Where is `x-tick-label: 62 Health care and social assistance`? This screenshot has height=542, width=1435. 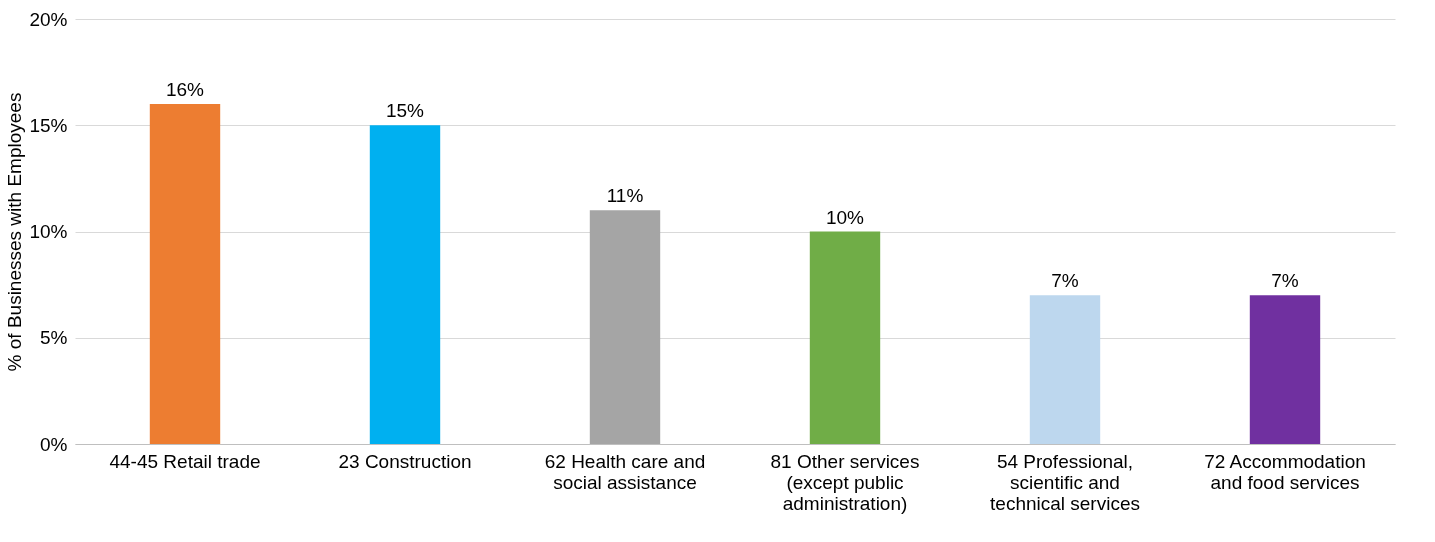 x-tick-label: 62 Health care and social assistance is located at coordinates (625, 471).